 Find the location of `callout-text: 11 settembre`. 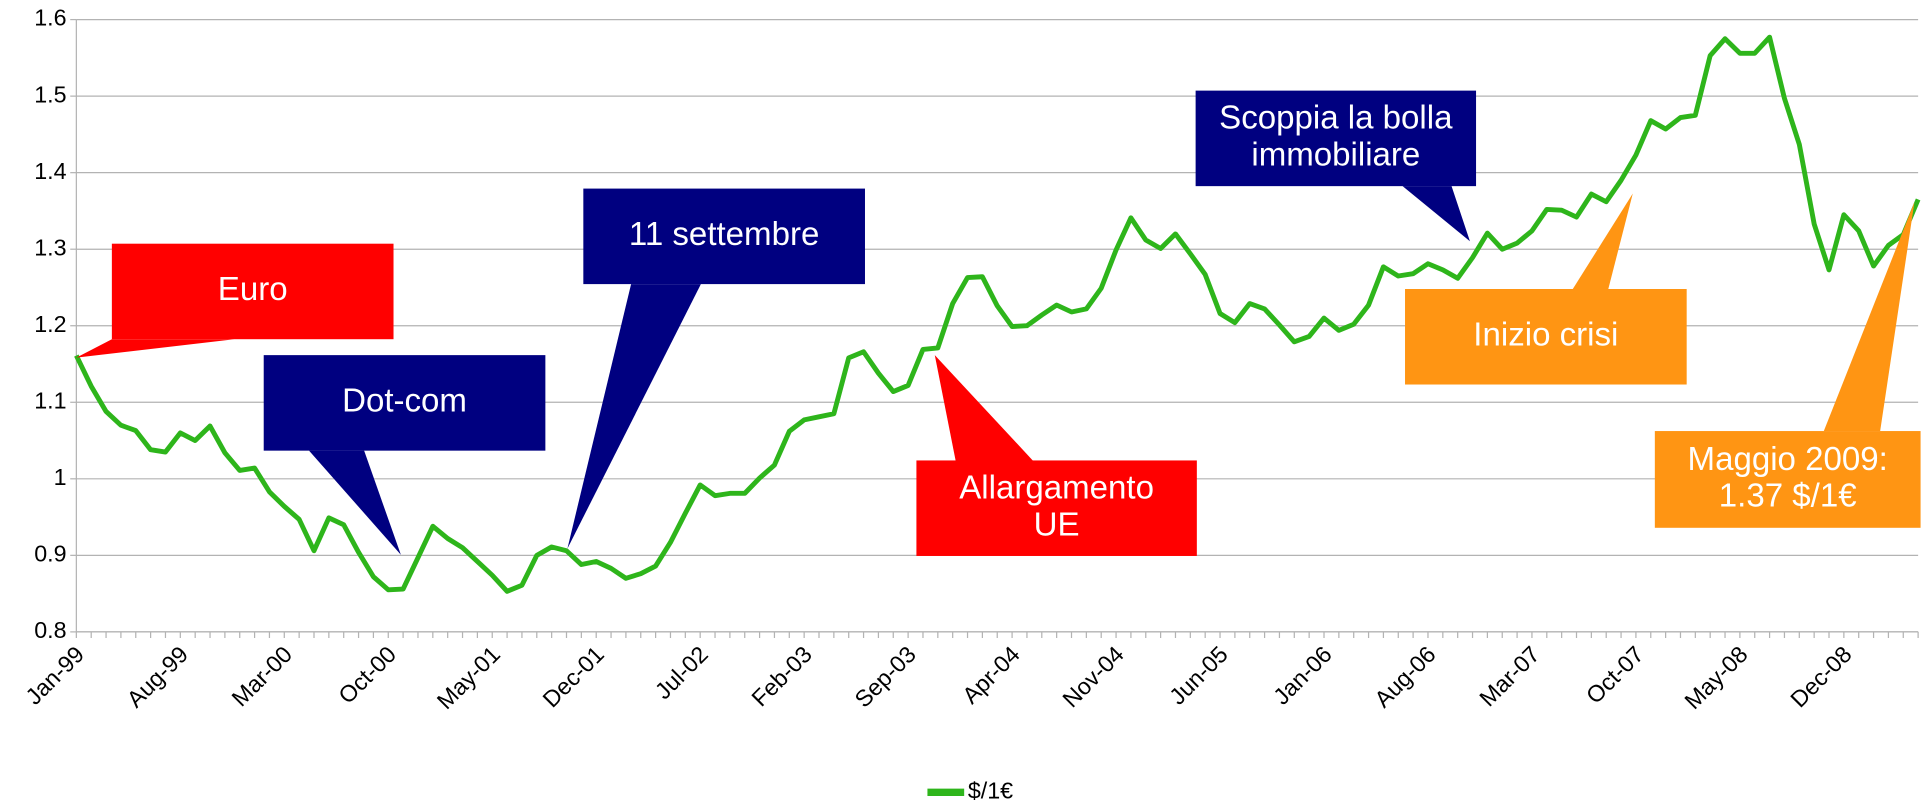

callout-text: 11 settembre is located at coordinates (724, 234).